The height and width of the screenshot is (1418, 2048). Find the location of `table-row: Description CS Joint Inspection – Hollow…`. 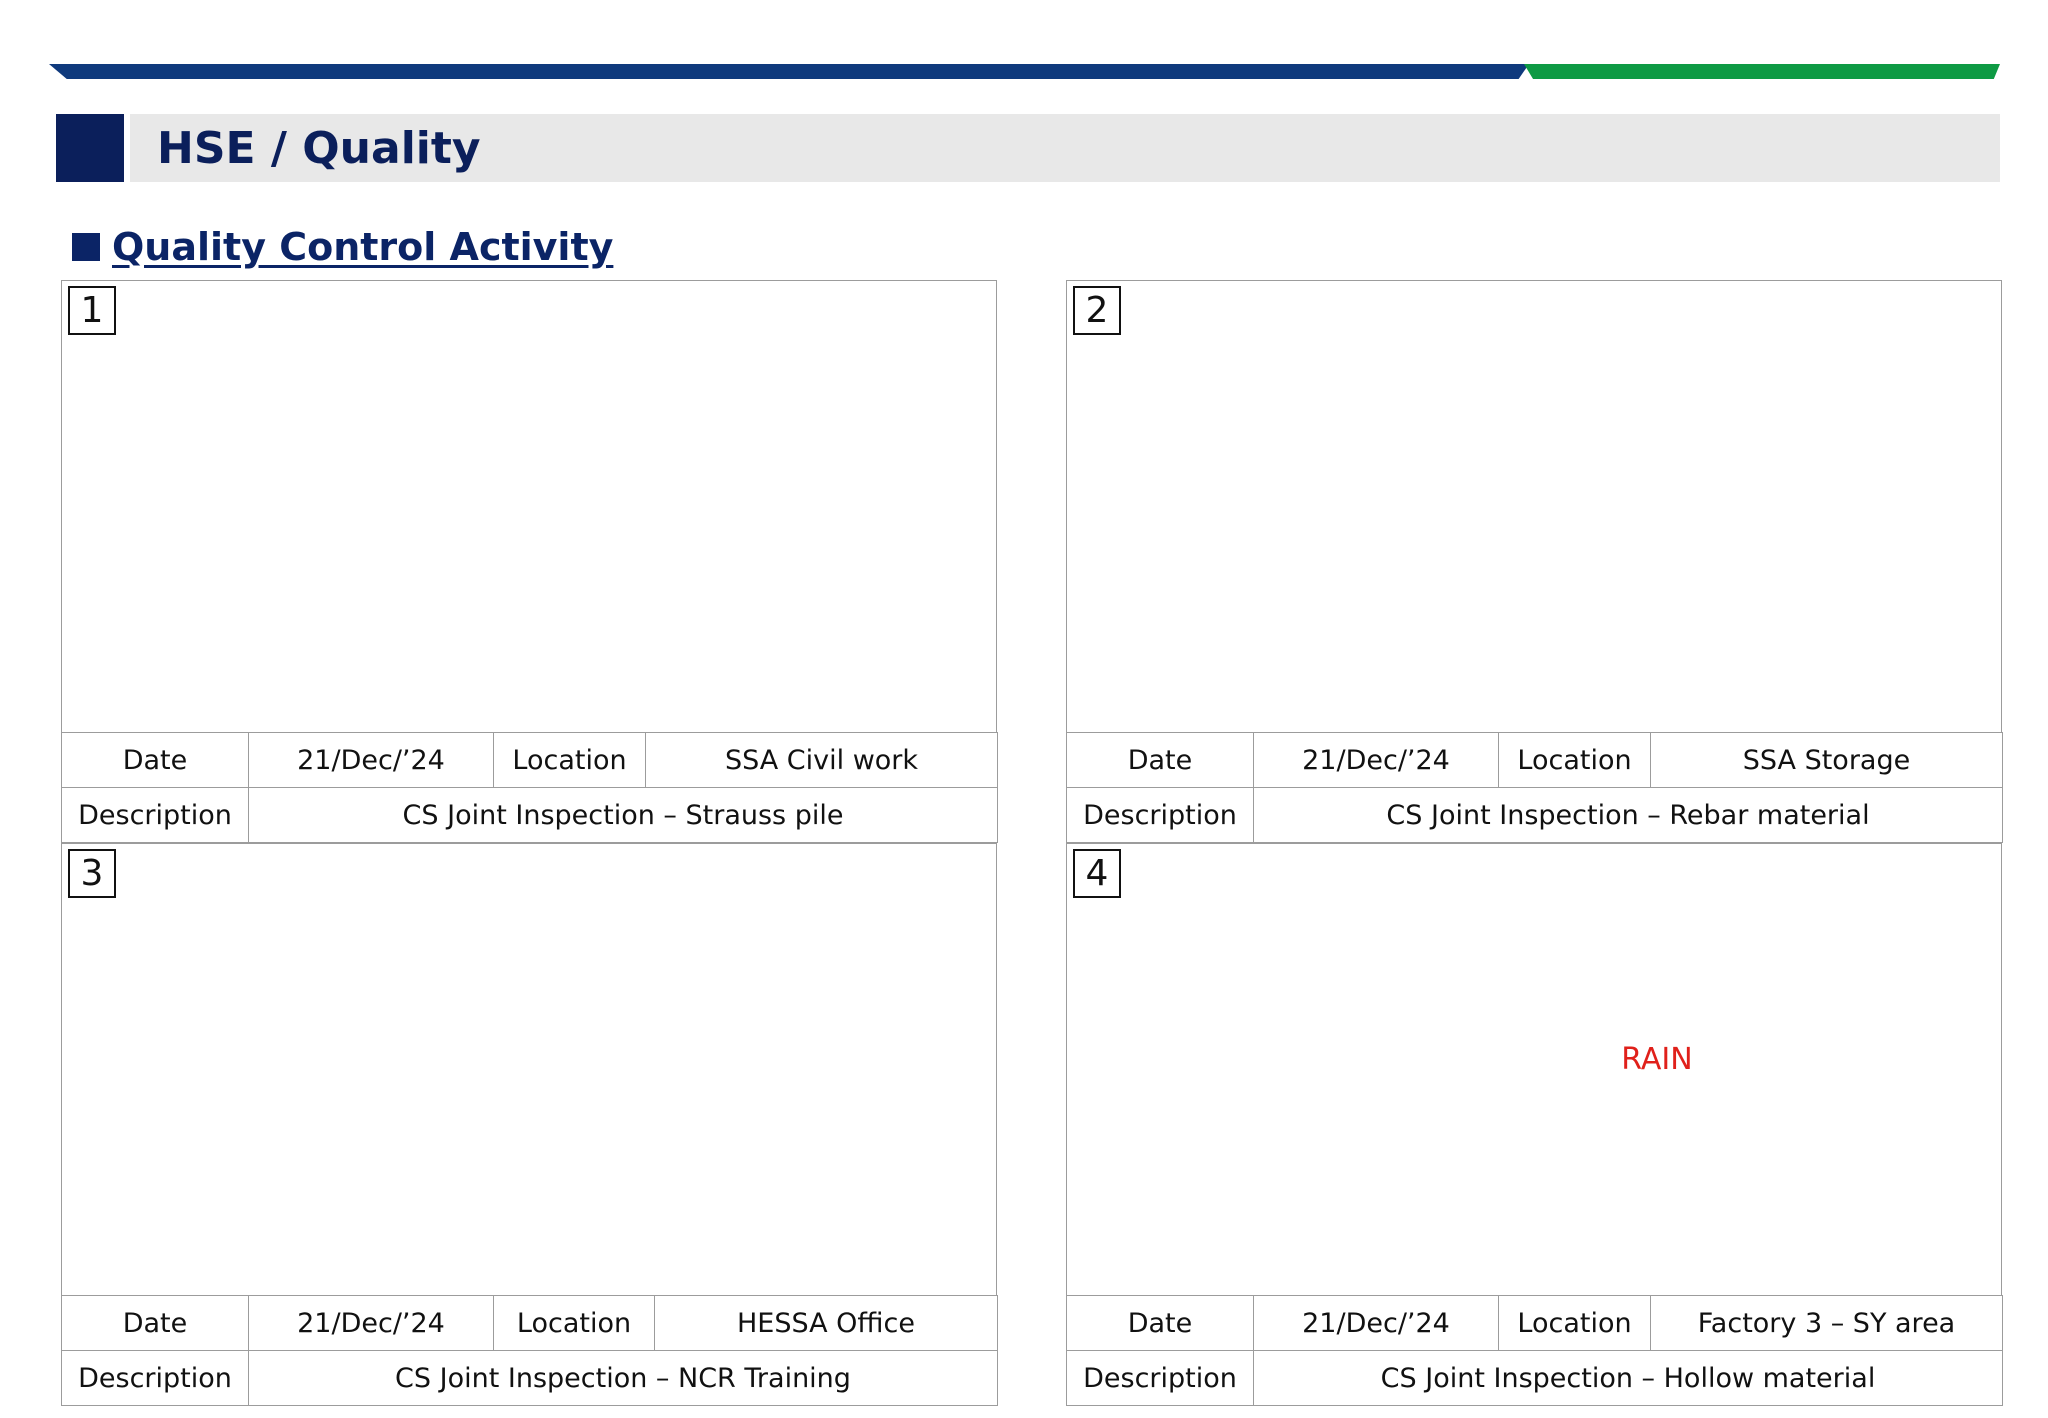

table-row: Description CS Joint Inspection – Hollow… is located at coordinates (1534, 1378).